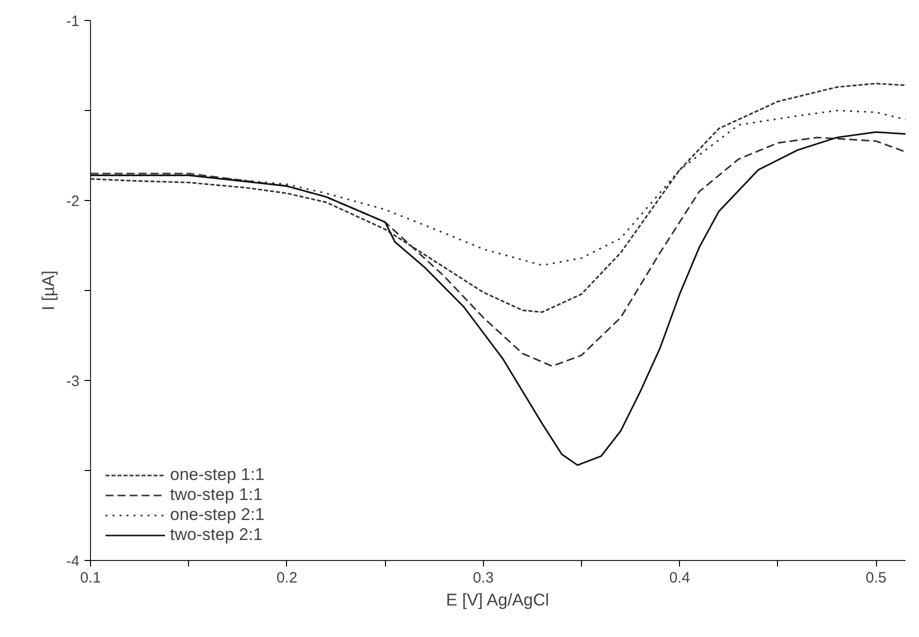 This screenshot has width=919, height=637. Describe the element at coordinates (483, 578) in the screenshot. I see `x-tick-label: 0.3` at that location.